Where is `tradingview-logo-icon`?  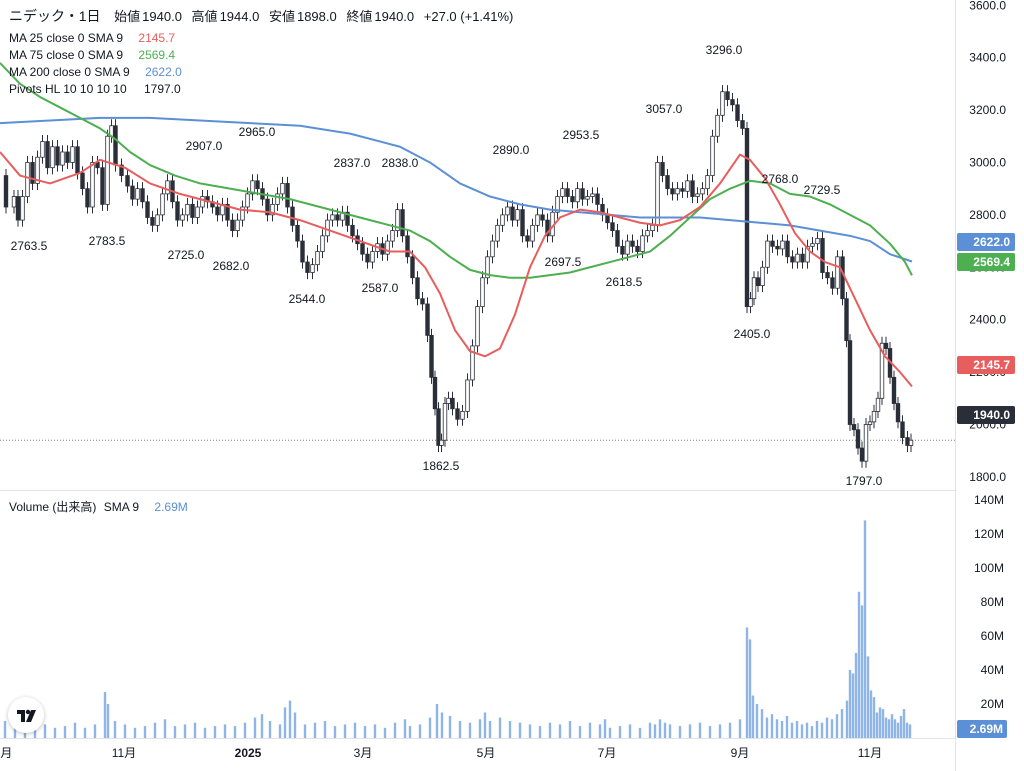
tradingview-logo-icon is located at coordinates (26, 715).